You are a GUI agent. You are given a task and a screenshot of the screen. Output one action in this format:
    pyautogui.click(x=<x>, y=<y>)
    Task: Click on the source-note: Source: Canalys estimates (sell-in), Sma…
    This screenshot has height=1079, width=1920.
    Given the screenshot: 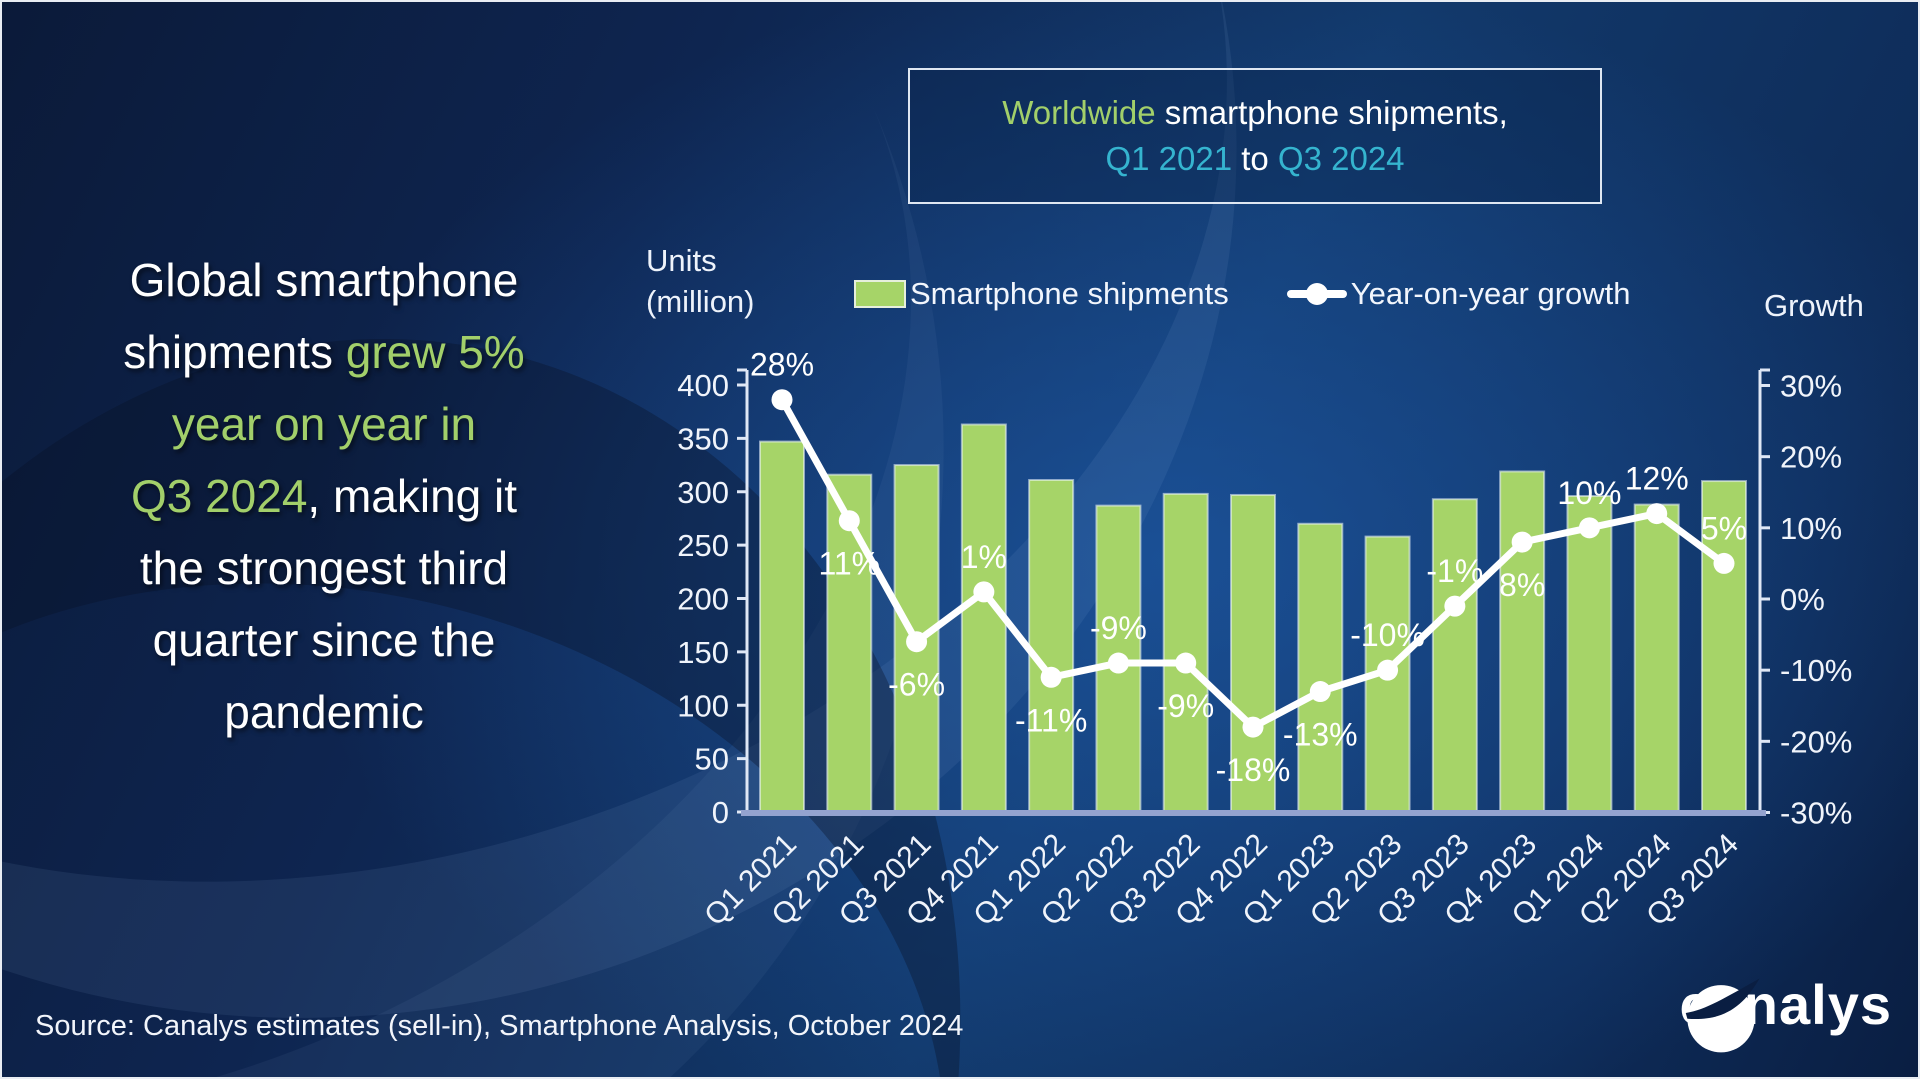 What is the action you would take?
    pyautogui.click(x=499, y=1026)
    